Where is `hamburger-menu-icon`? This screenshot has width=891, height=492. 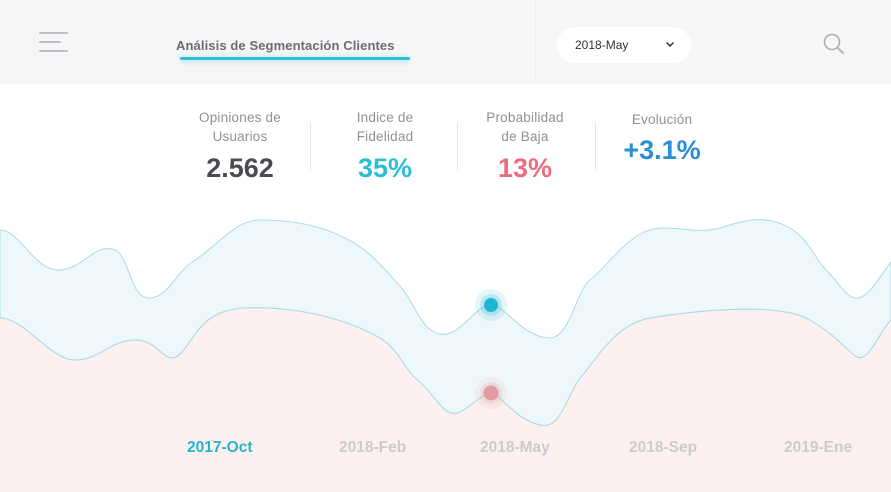 hamburger-menu-icon is located at coordinates (53, 42).